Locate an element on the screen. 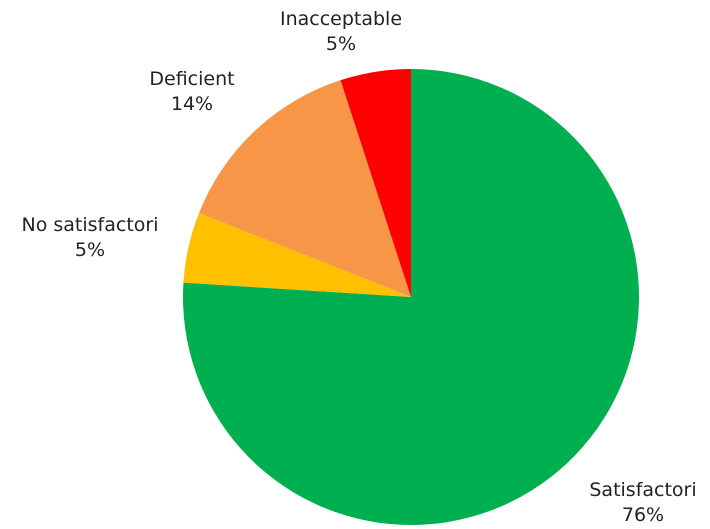 This screenshot has height=529, width=710. pie-slice-inacceptable is located at coordinates (375, 183).